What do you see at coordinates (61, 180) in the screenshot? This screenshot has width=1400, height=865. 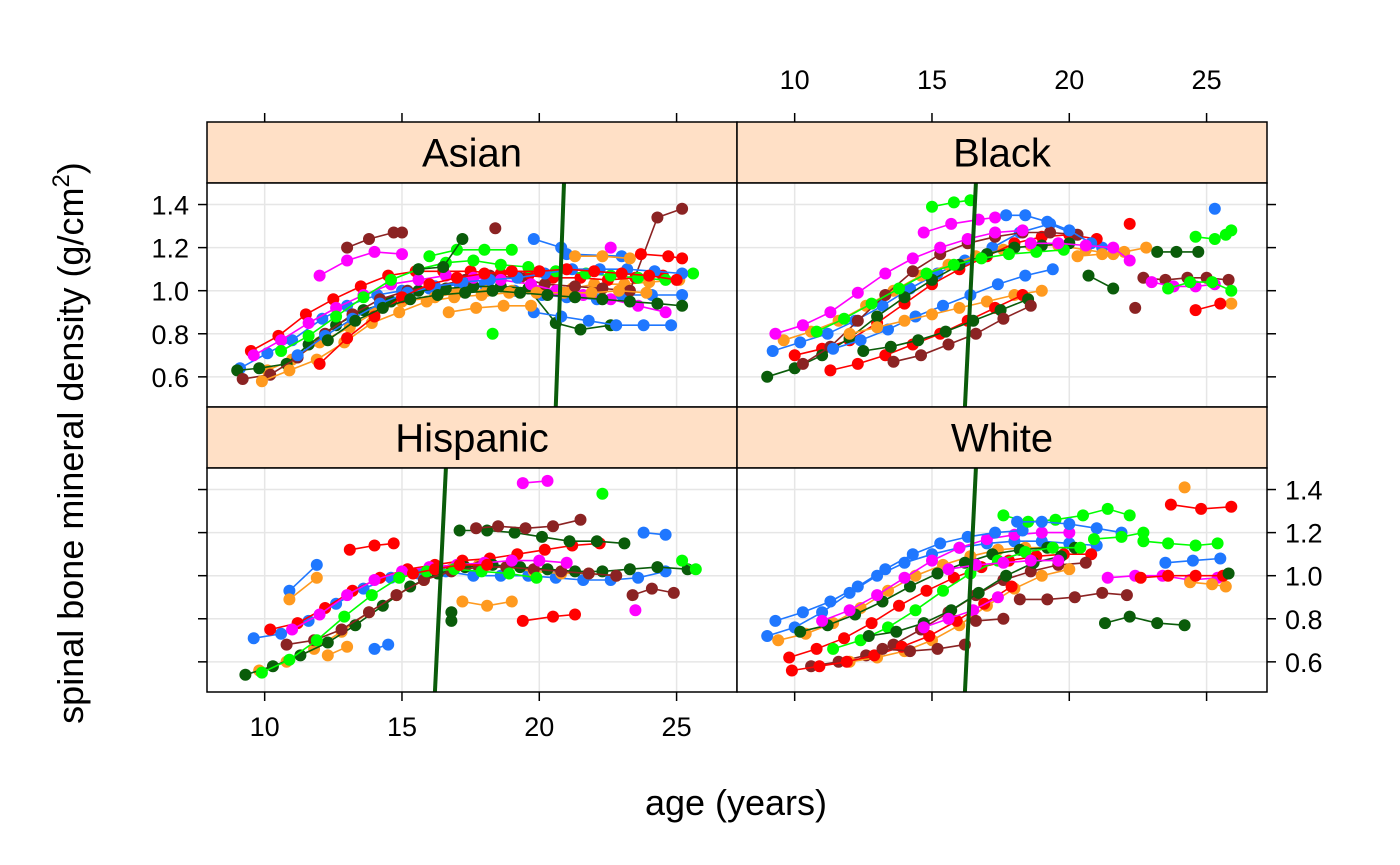 I see `y-axis-title-superscript: 2` at bounding box center [61, 180].